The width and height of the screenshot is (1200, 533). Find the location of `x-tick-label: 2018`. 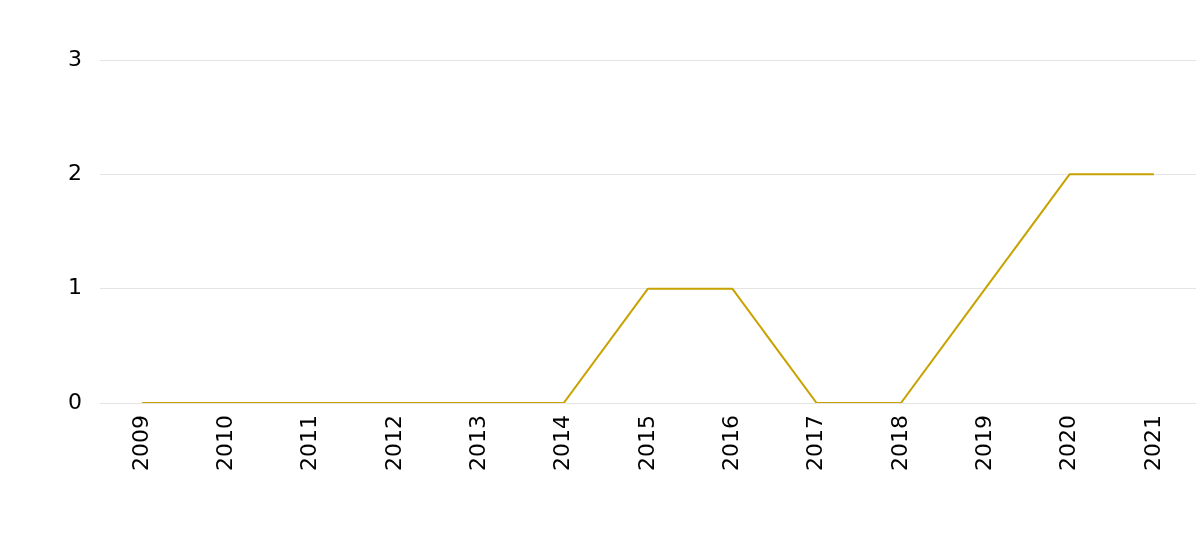

x-tick-label: 2018 is located at coordinates (899, 443).